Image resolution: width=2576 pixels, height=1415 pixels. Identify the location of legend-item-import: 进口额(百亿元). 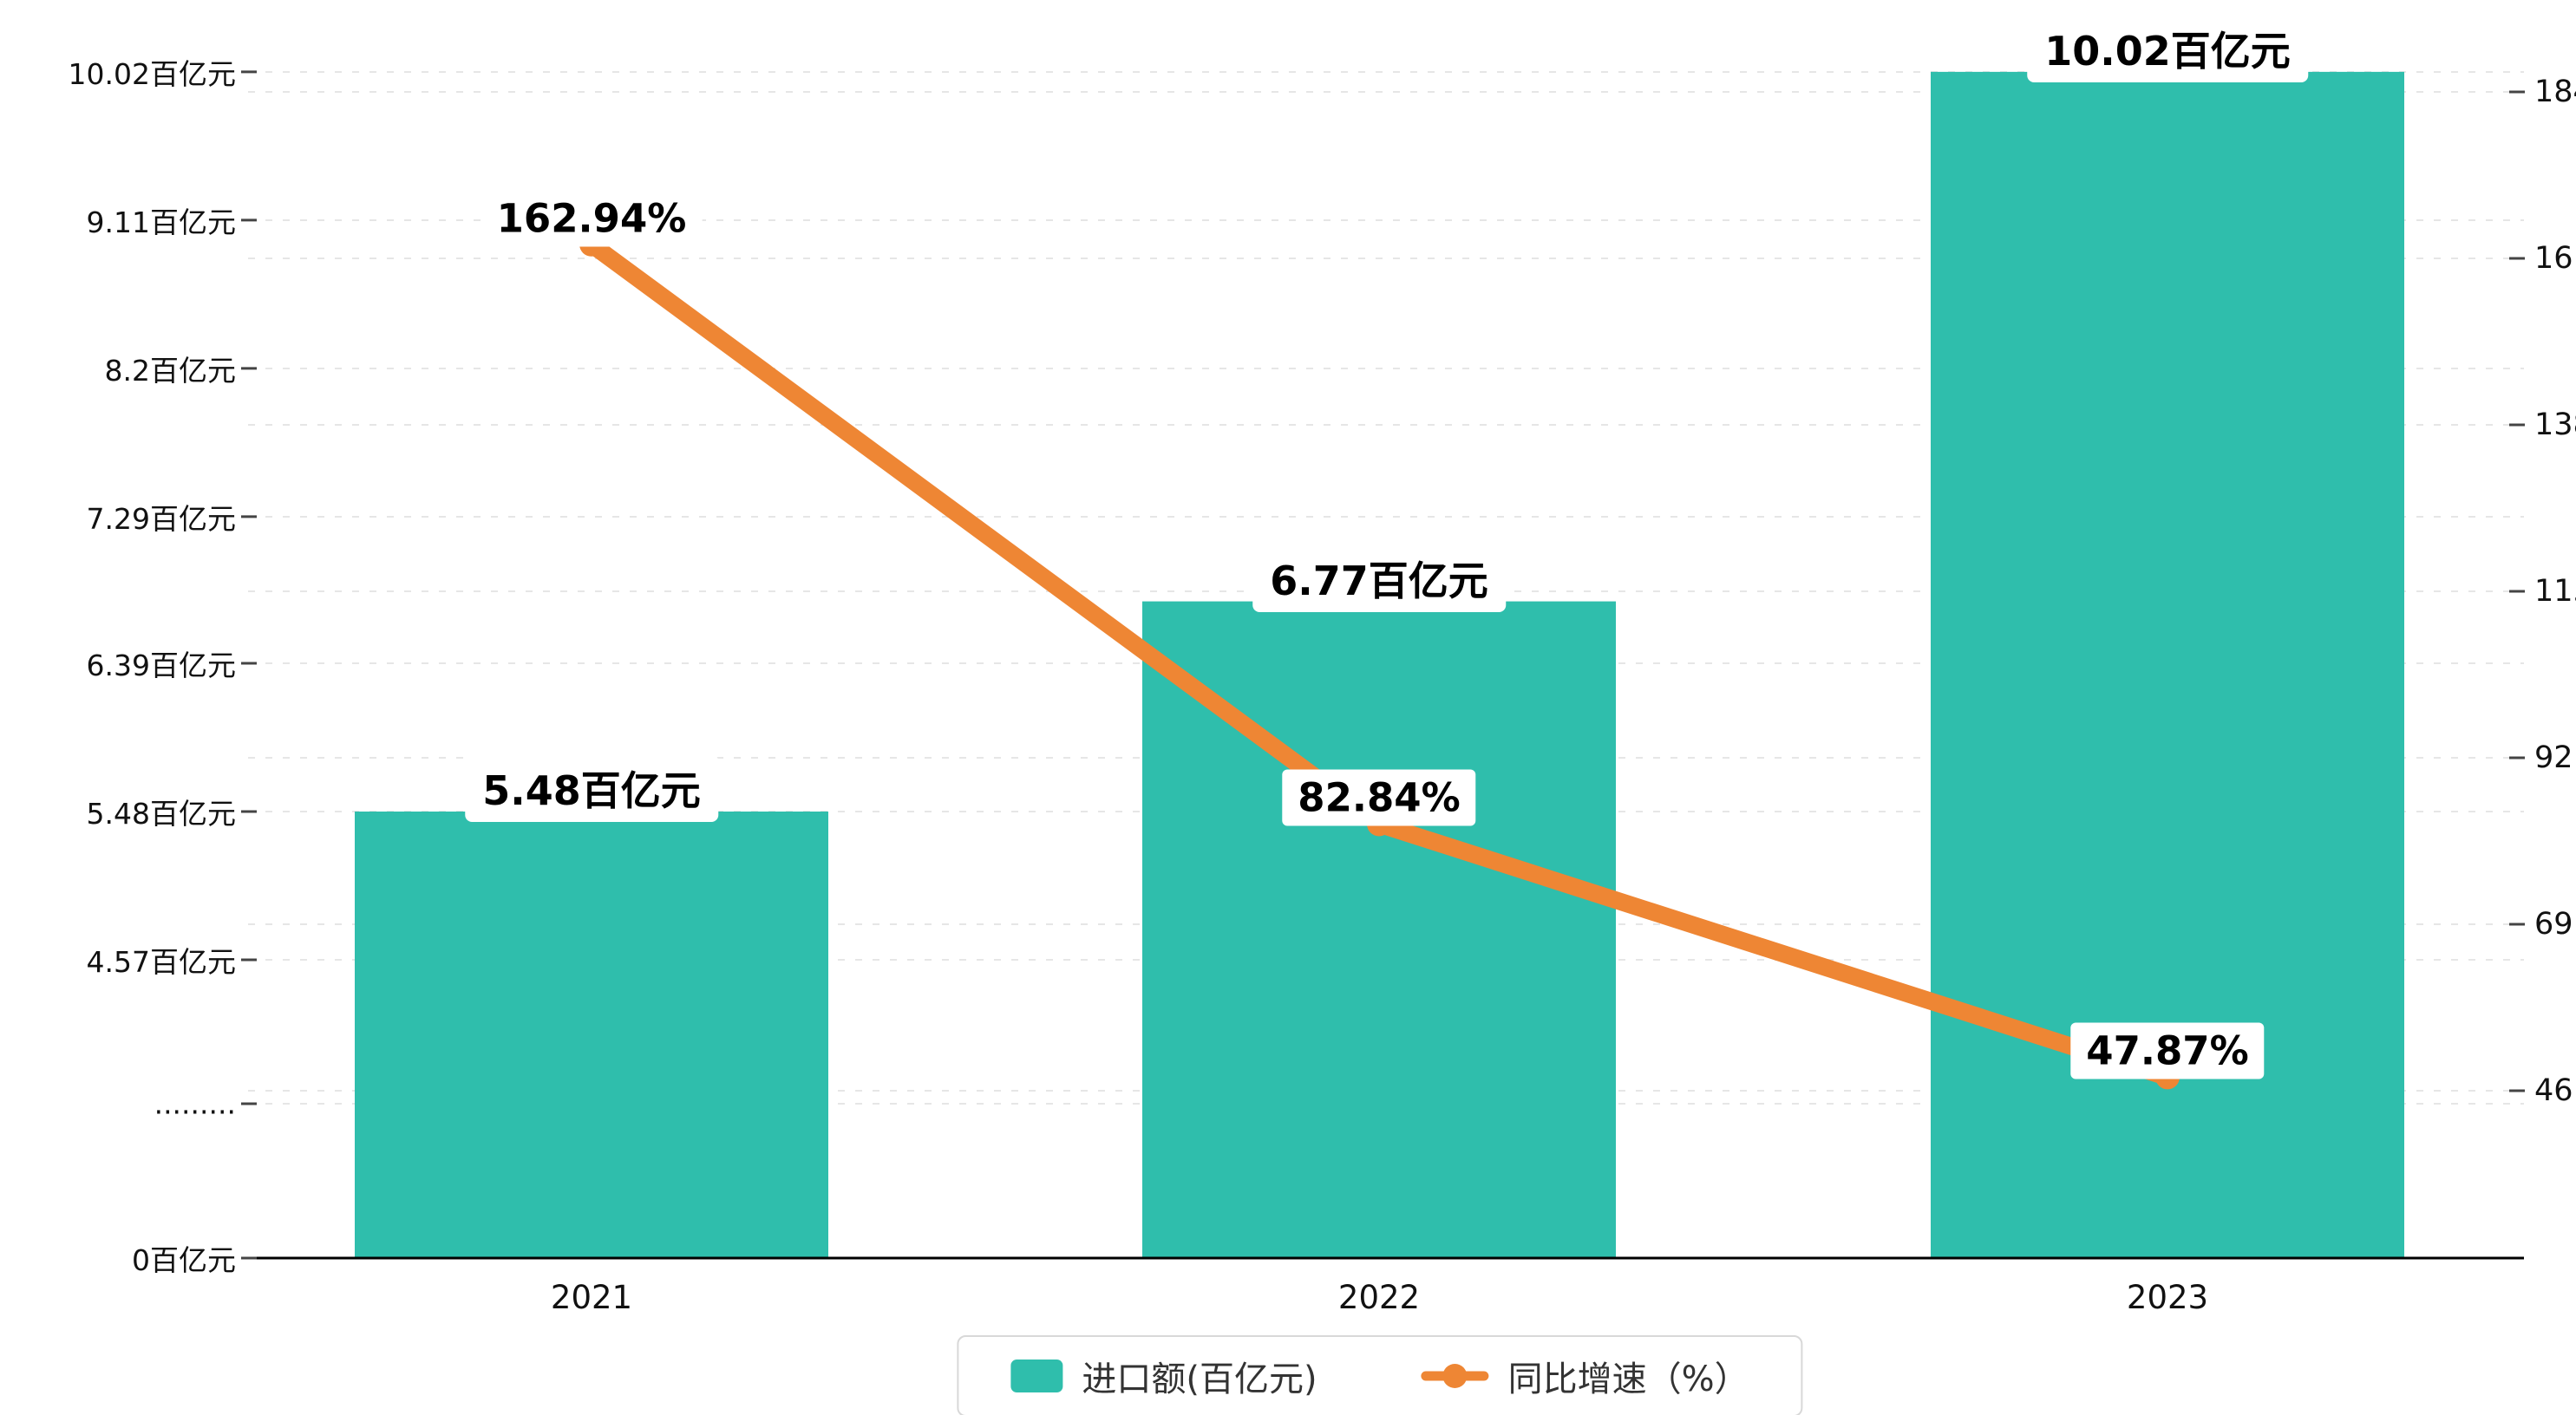
(1163, 1376).